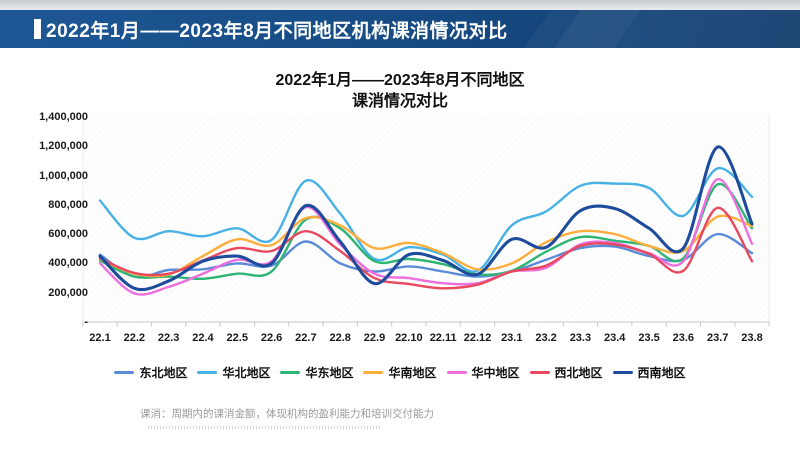 The height and width of the screenshot is (449, 800). I want to click on legend-item-华北地区: 华北地区, so click(233, 372).